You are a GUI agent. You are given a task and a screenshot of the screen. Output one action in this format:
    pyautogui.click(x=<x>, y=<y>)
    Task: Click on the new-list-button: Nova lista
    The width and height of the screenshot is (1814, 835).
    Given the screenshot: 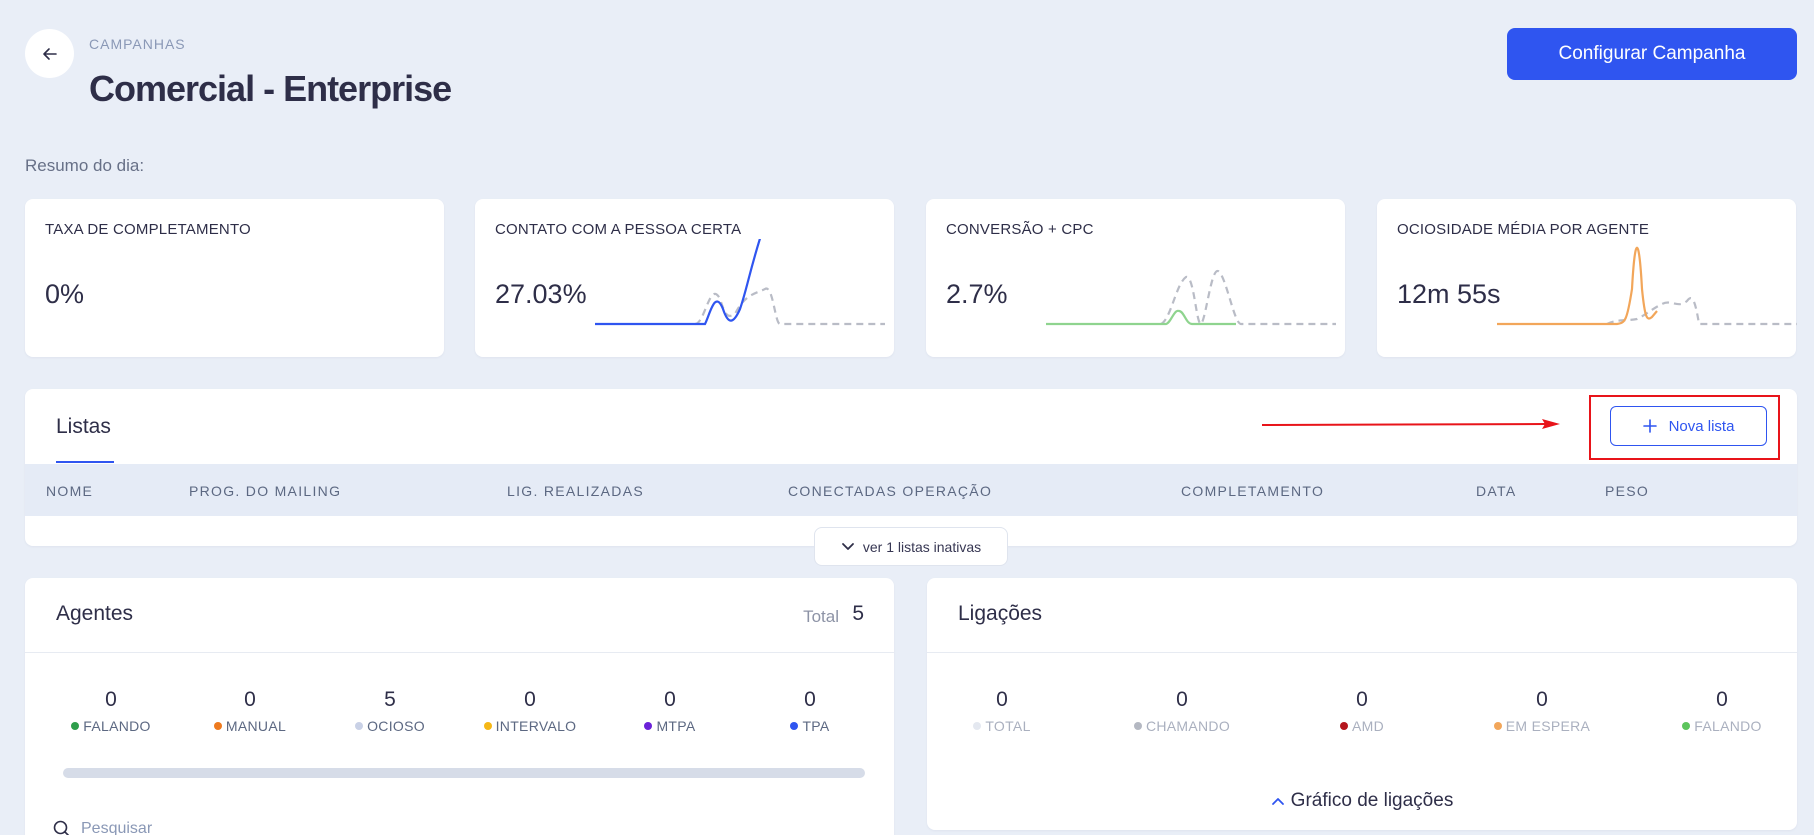 What is the action you would take?
    pyautogui.click(x=1688, y=426)
    